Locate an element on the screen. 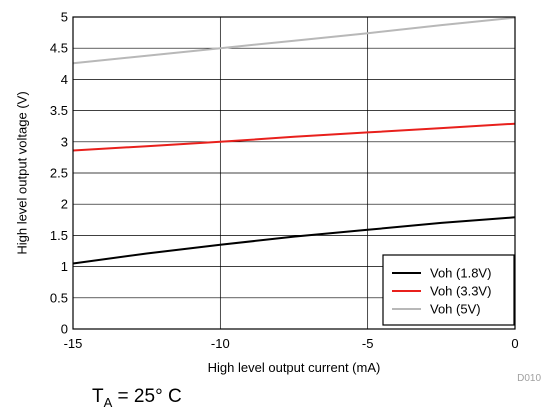 This screenshot has width=543, height=415. y-tick-label: 3 is located at coordinates (64, 141).